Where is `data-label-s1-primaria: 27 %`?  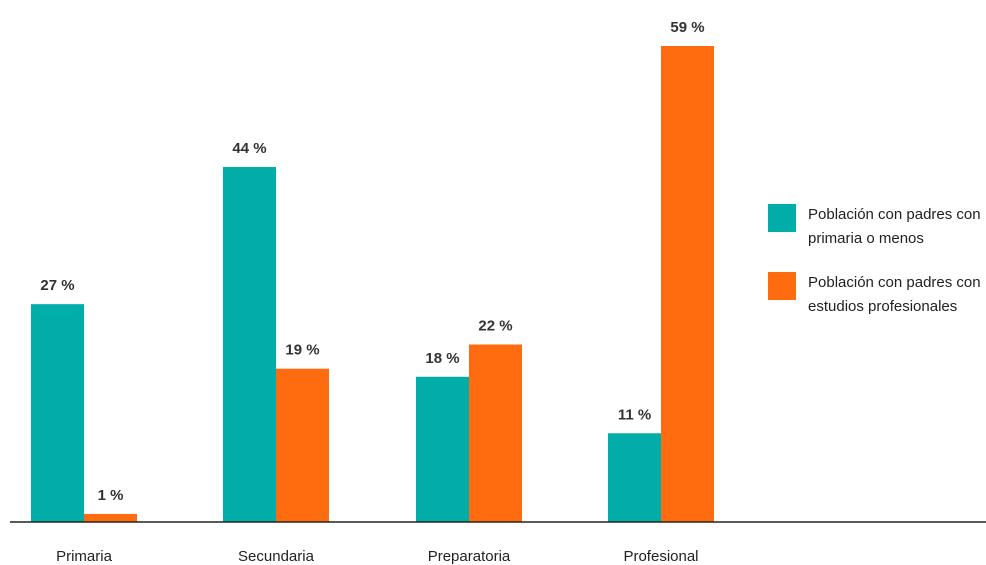
data-label-s1-primaria: 27 % is located at coordinates (57, 285).